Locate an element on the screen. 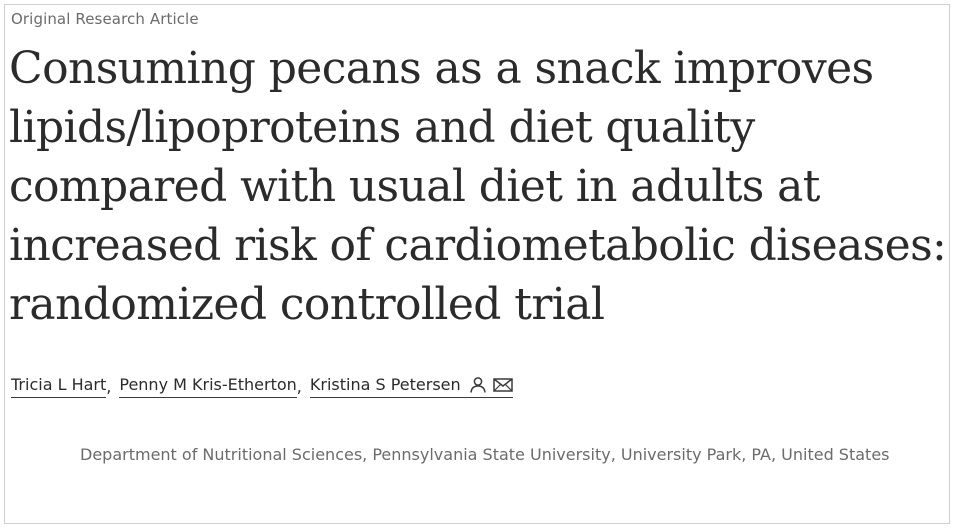 The image size is (956, 530). author-contact-icons is located at coordinates (491, 385).